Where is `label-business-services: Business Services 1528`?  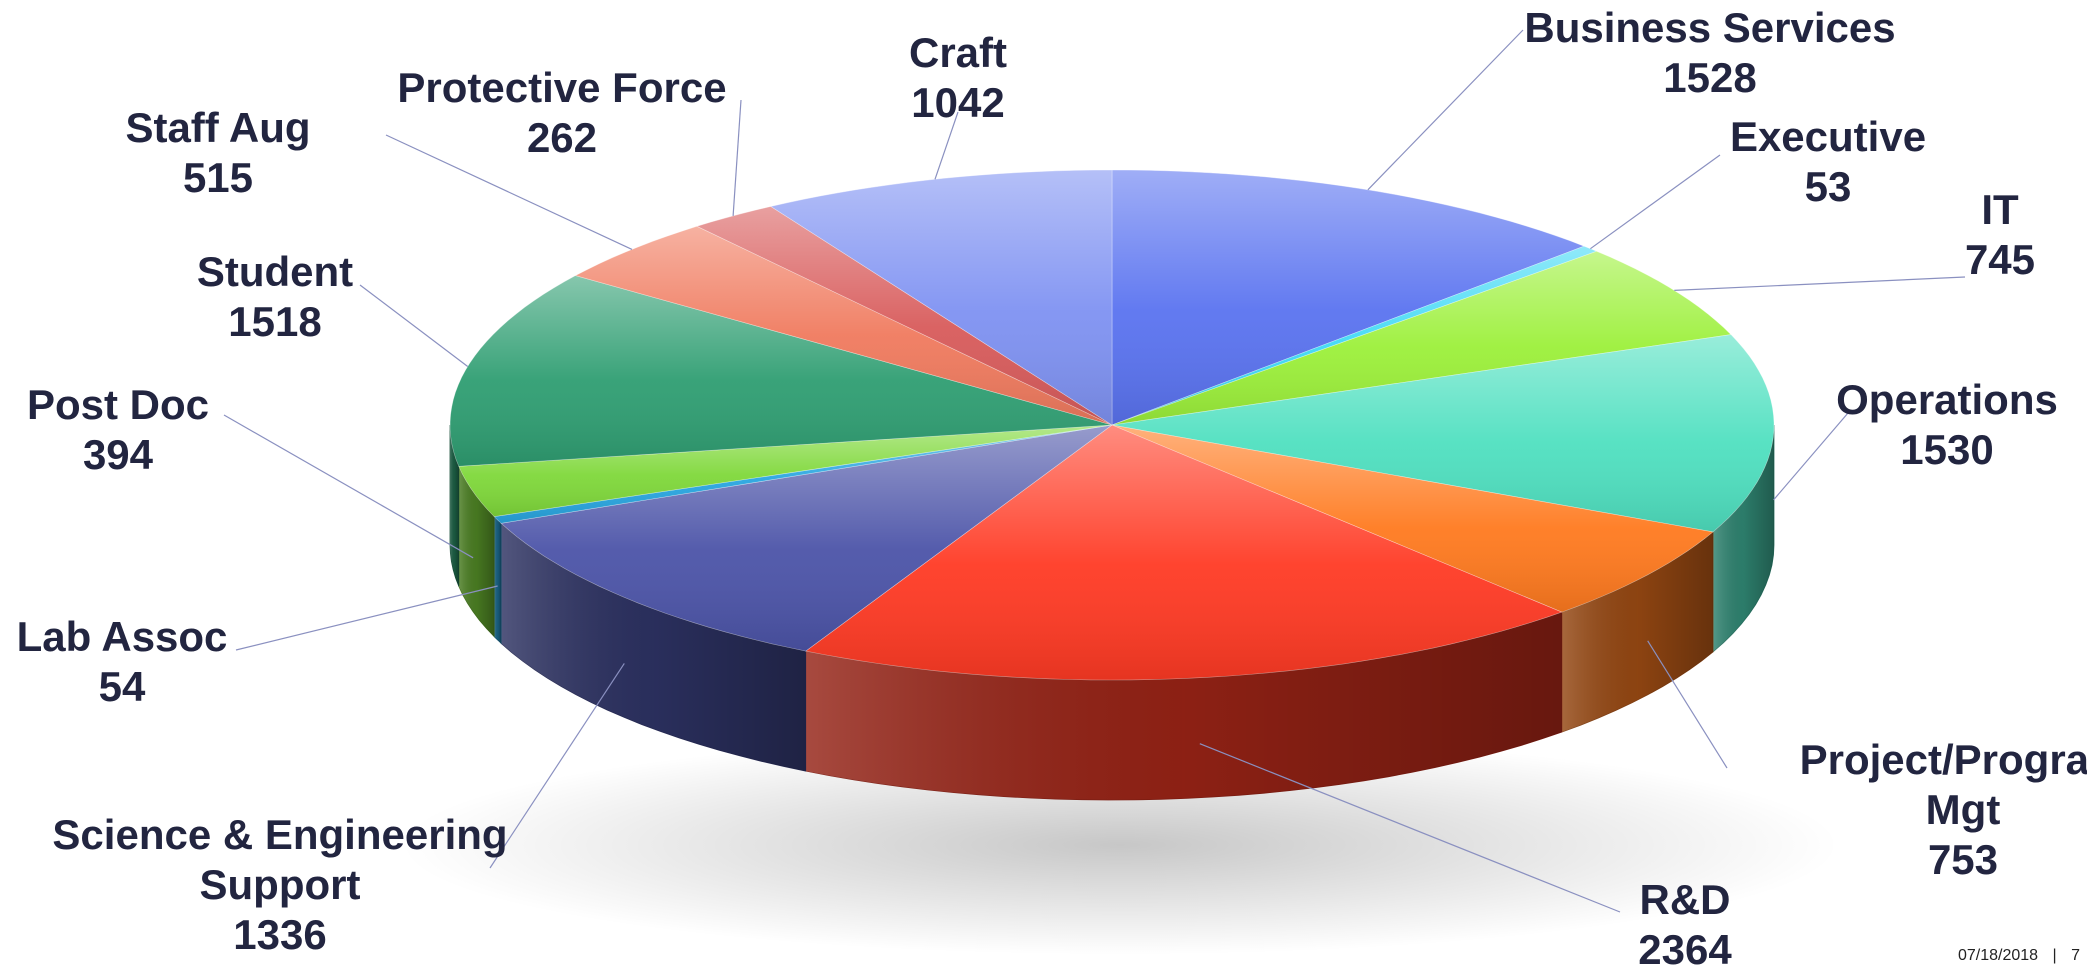
label-business-services: Business Services 1528 is located at coordinates (1709, 52).